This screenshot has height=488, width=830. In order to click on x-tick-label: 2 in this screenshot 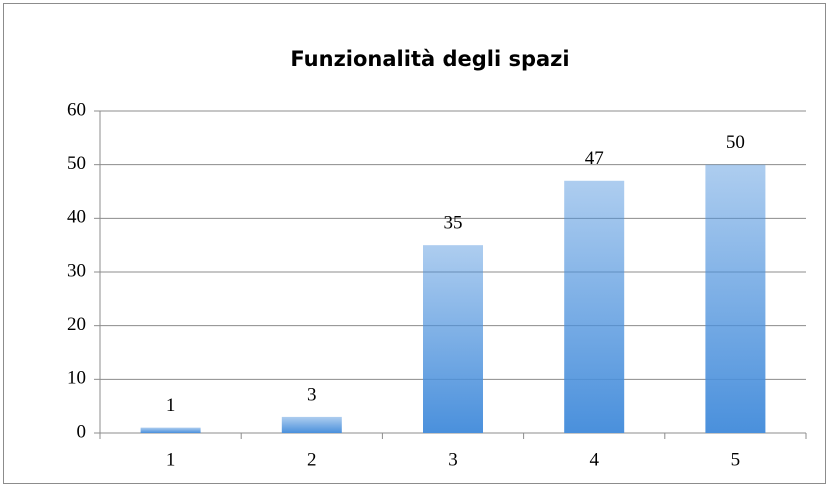, I will do `click(312, 459)`.